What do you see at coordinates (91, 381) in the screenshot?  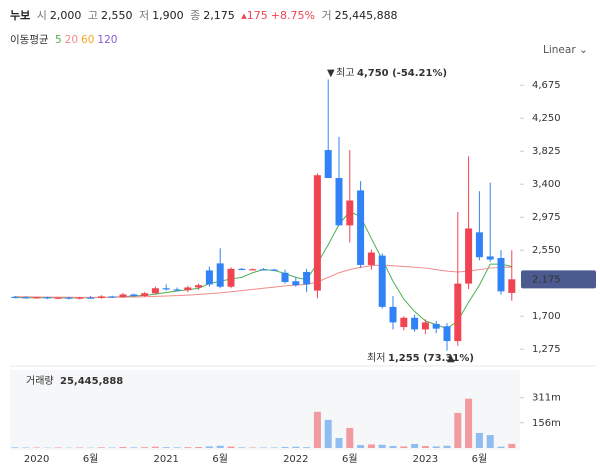 I see `volume-current: 25,445,888` at bounding box center [91, 381].